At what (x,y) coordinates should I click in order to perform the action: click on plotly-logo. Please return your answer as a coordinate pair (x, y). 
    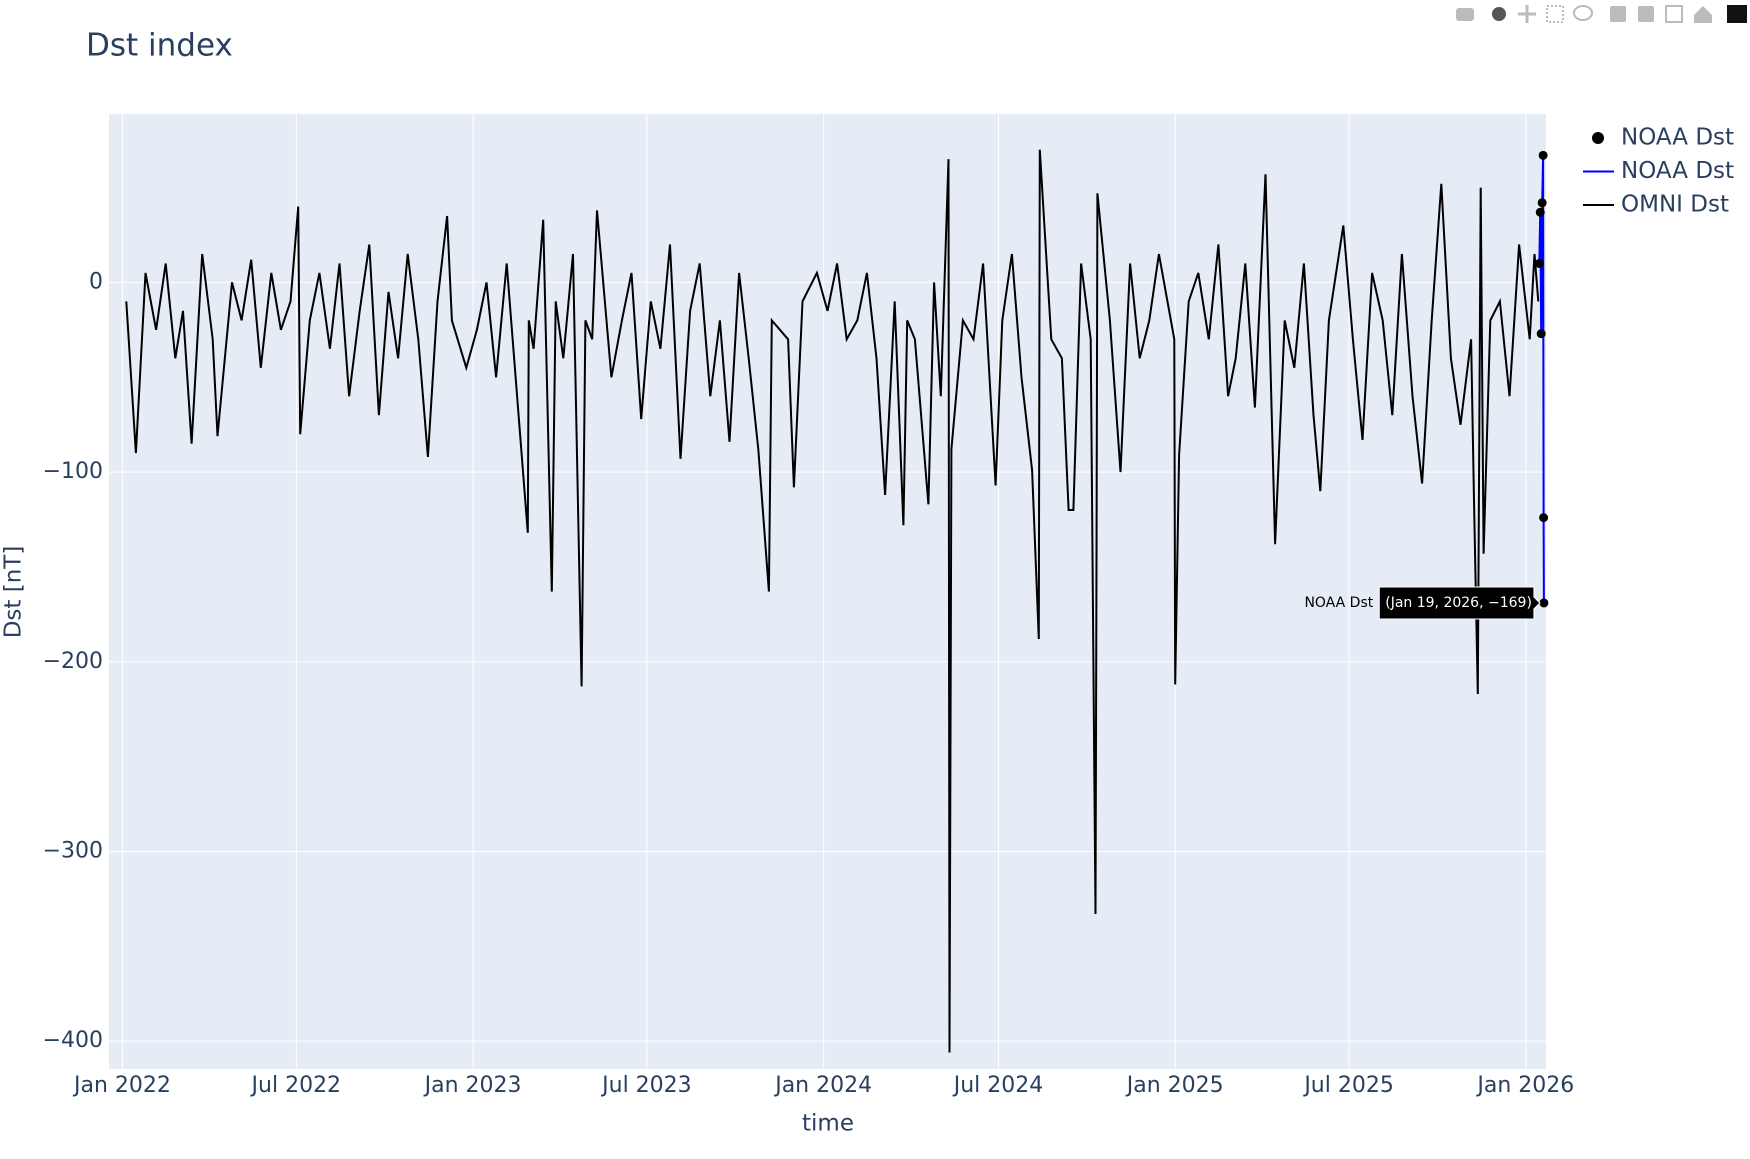
    Looking at the image, I should click on (1737, 14).